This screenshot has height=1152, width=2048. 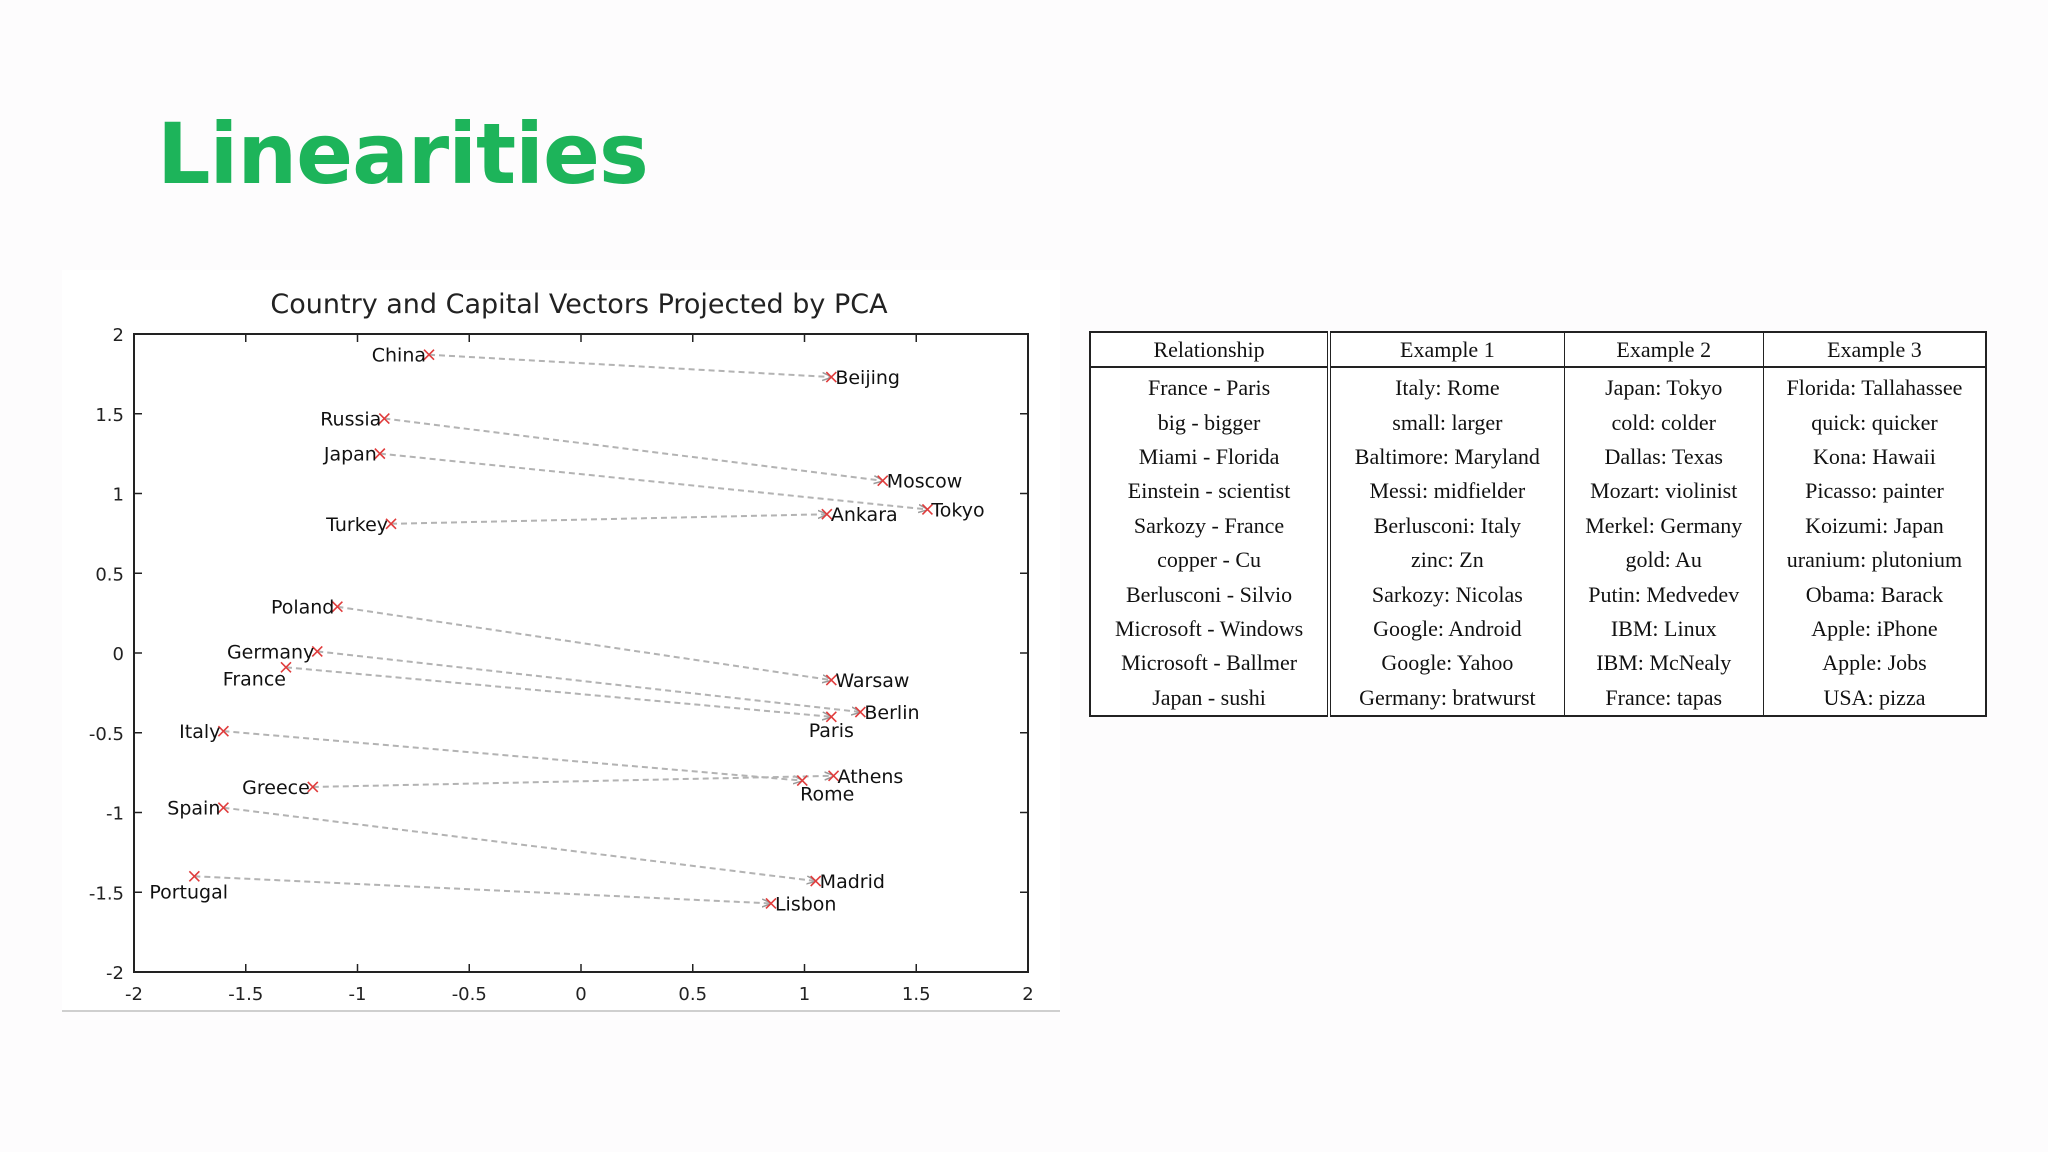 What do you see at coordinates (254, 679) in the screenshot?
I see `country-label: France` at bounding box center [254, 679].